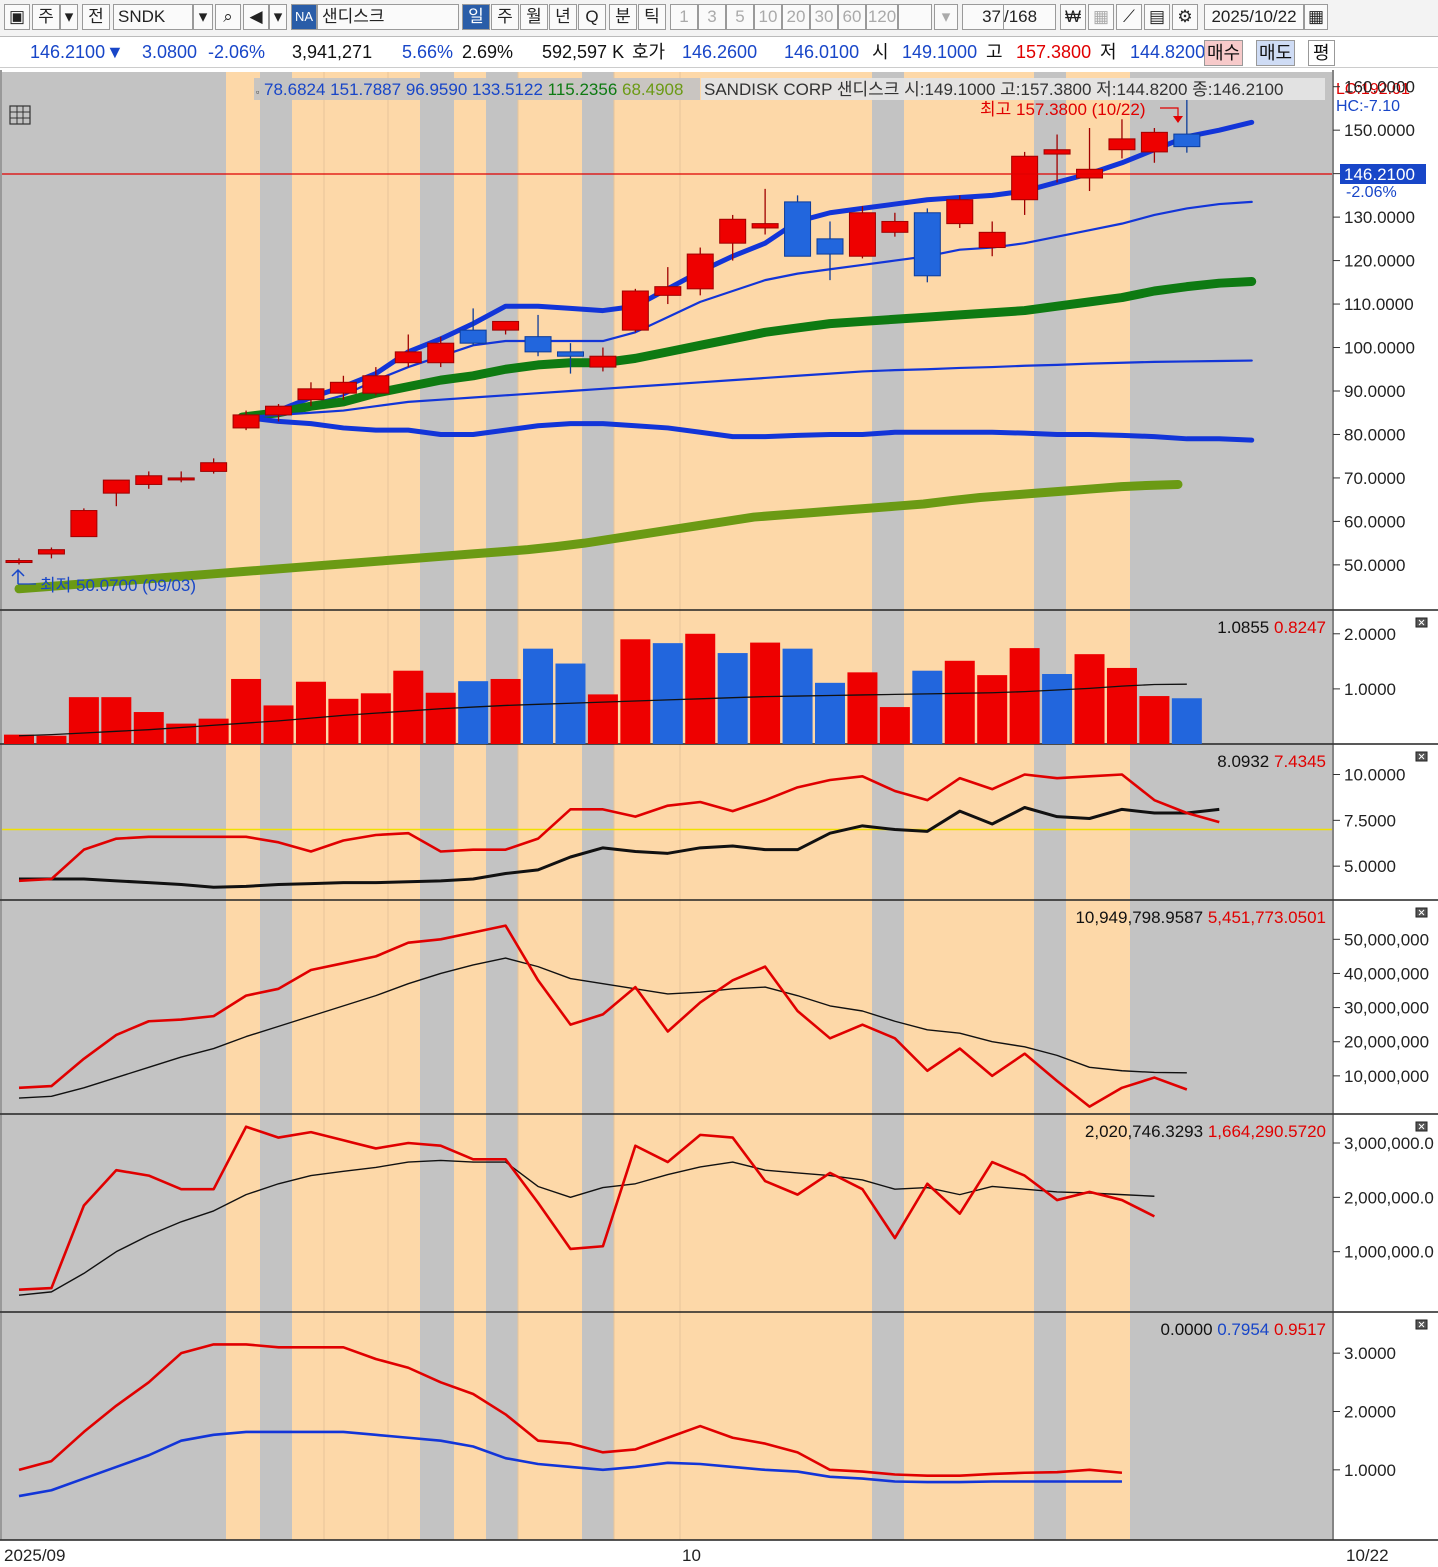 Image resolution: width=1438 pixels, height=1567 pixels. What do you see at coordinates (1386, 1076) in the screenshot?
I see `y-tick-label: 10,000,000` at bounding box center [1386, 1076].